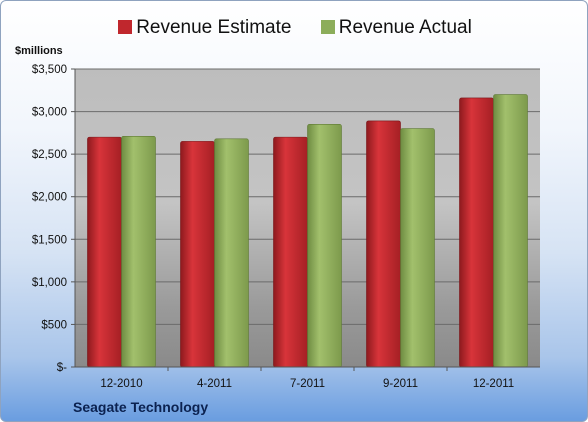  I want to click on x-tick-label: 4-2011, so click(214, 384).